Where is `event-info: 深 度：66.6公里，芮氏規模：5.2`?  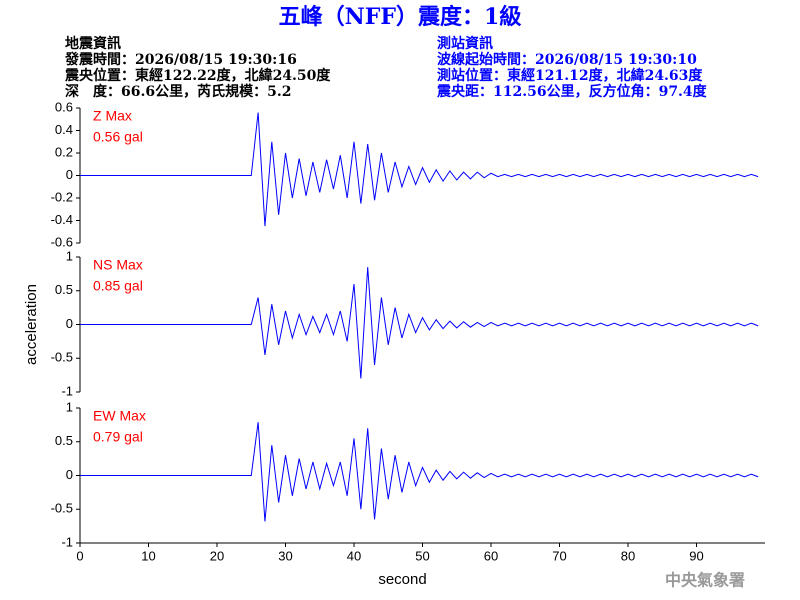
event-info: 深 度：66.6公里，芮氏規模：5.2 is located at coordinates (178, 91).